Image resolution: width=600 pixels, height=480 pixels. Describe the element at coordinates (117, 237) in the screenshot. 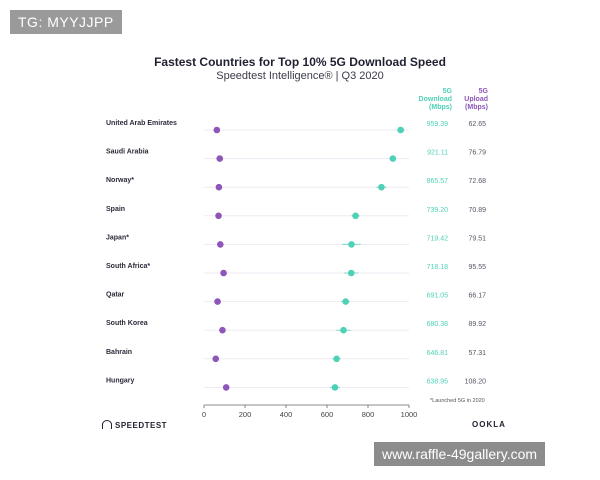

I see `country-label: Japan*` at that location.